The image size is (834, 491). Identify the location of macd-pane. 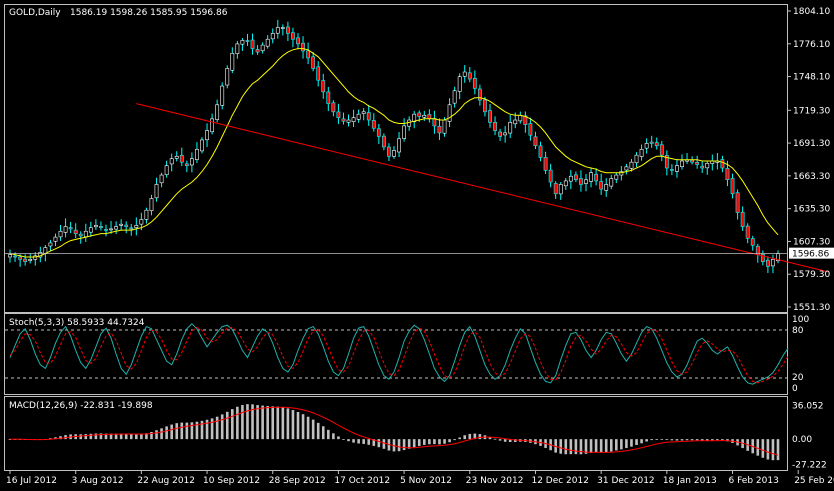
(396, 433).